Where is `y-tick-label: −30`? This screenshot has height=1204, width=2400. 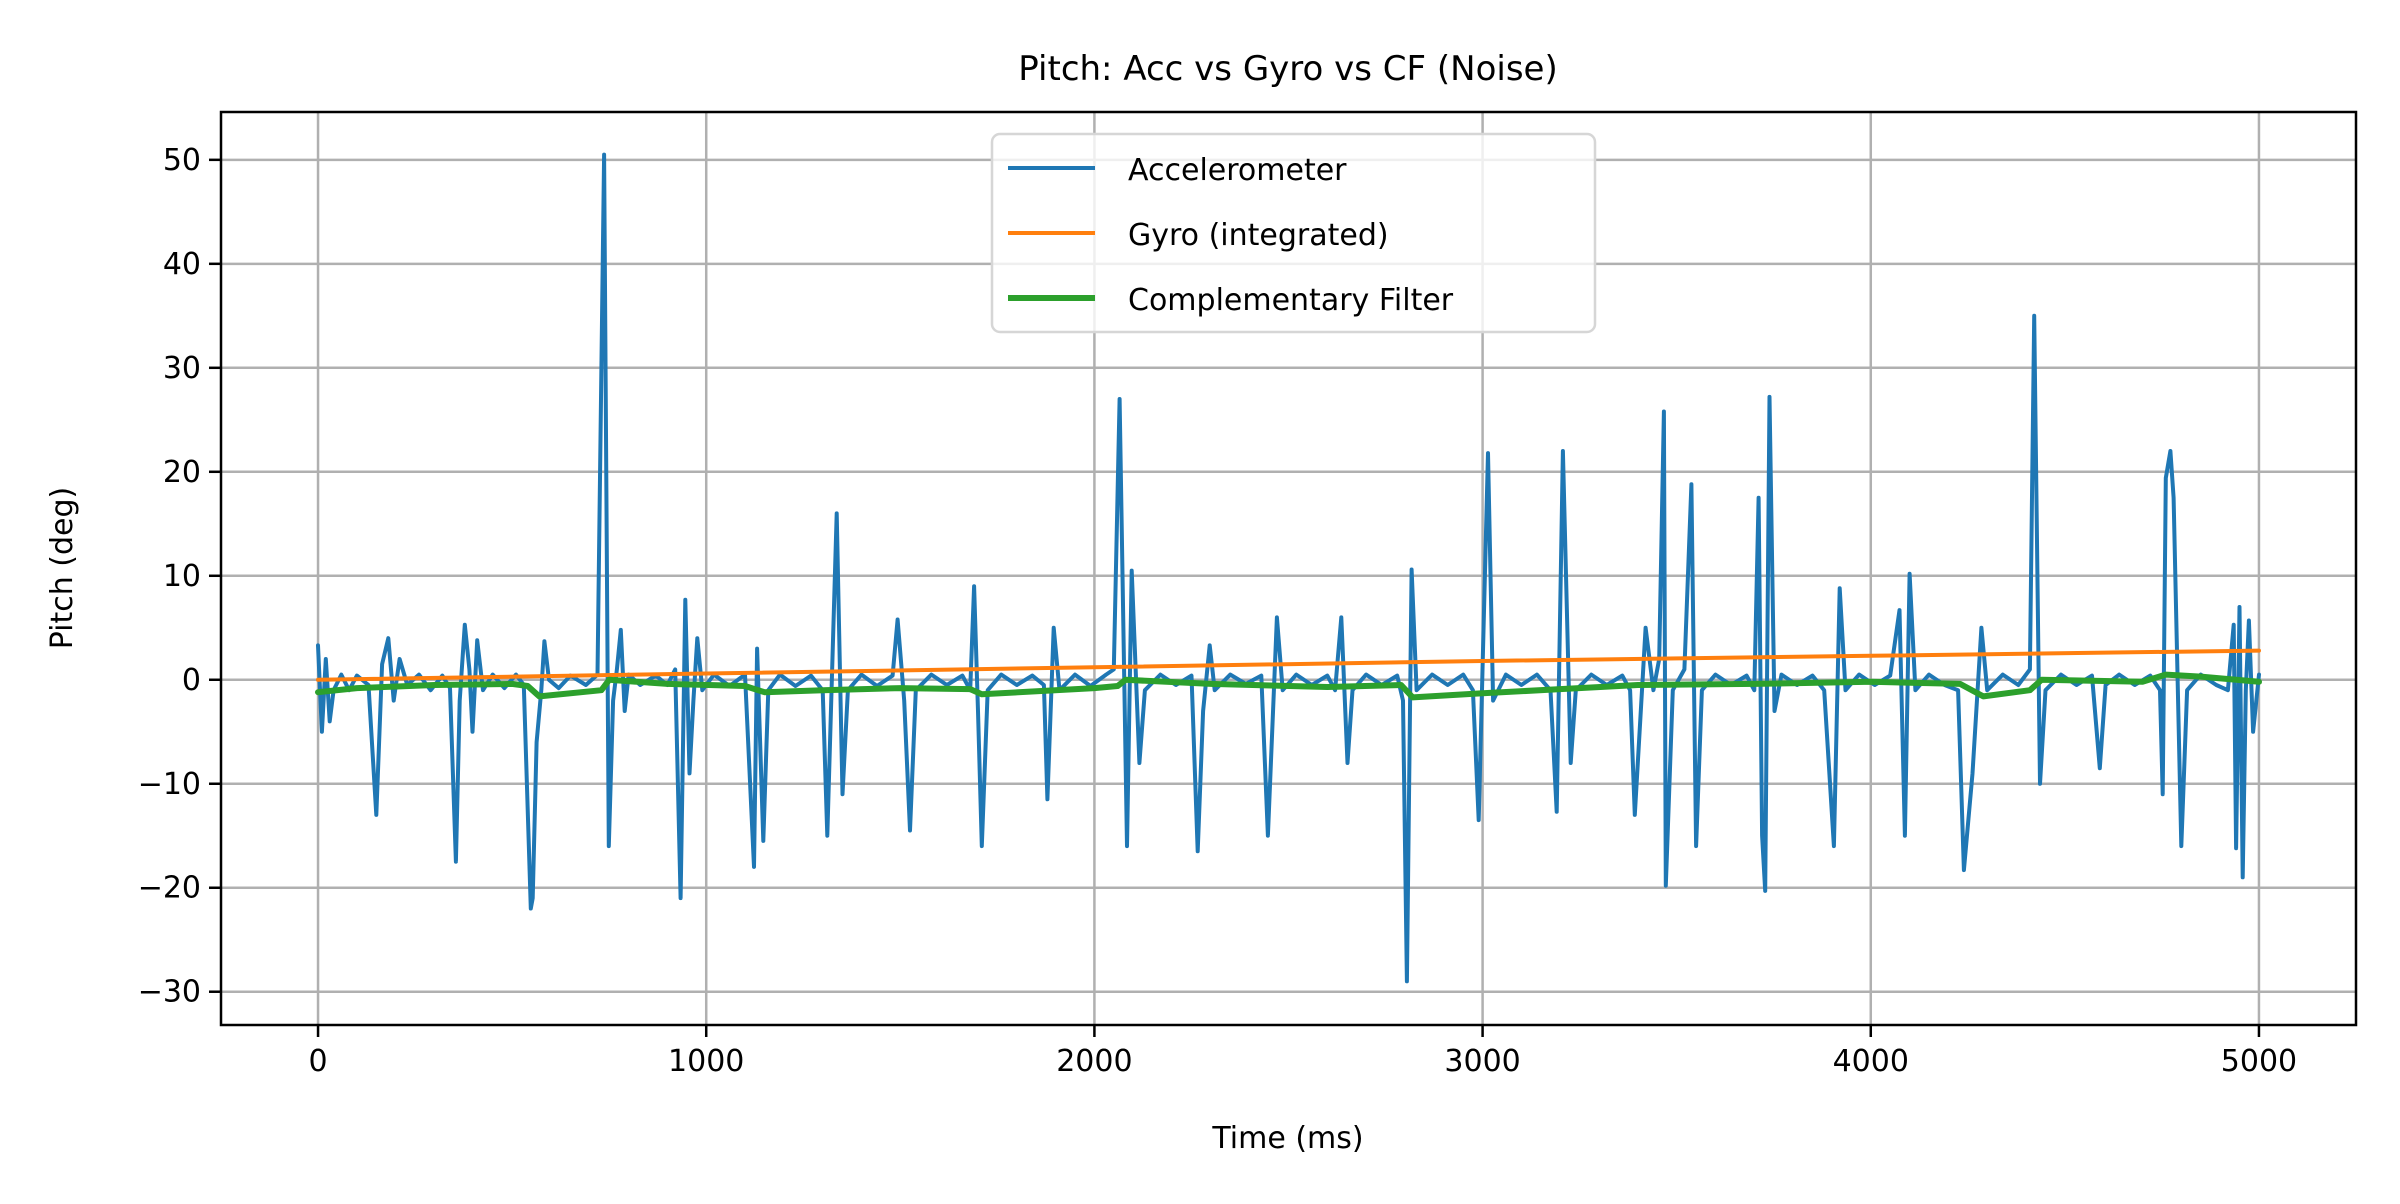 y-tick-label: −30 is located at coordinates (169, 992).